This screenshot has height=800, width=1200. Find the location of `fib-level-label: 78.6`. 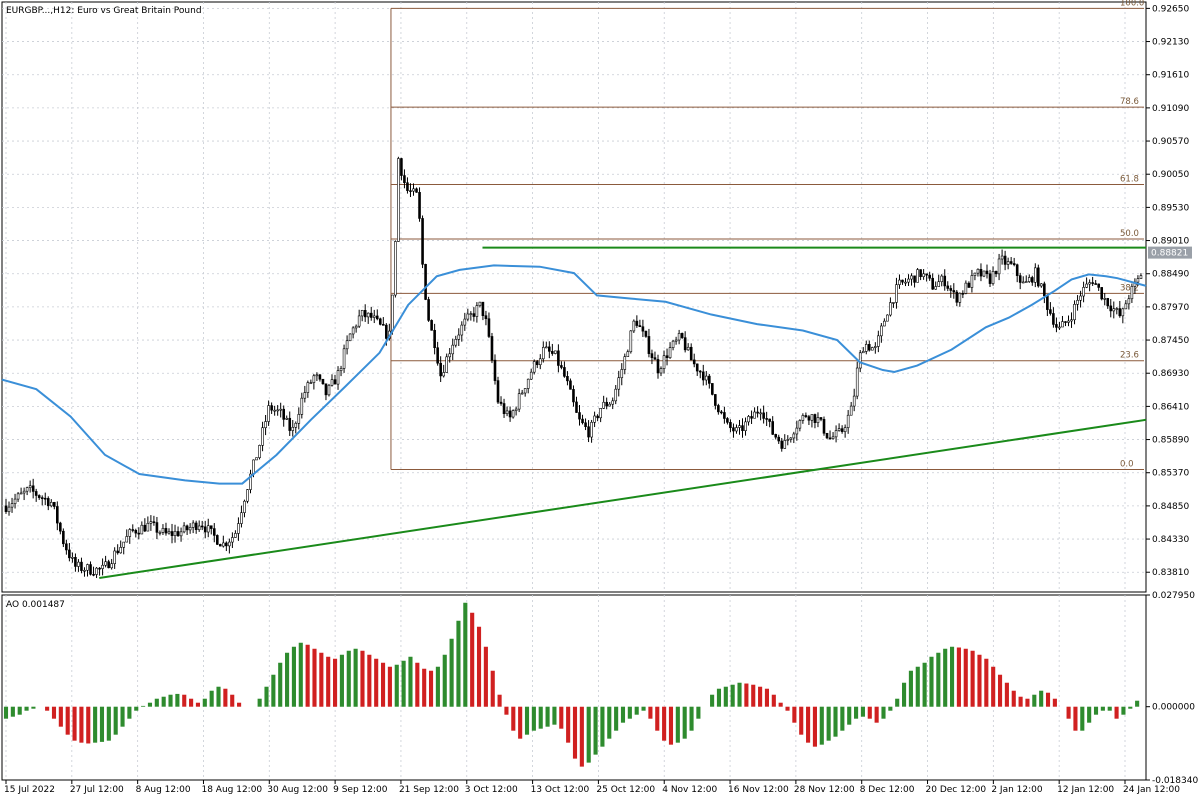

fib-level-label: 78.6 is located at coordinates (1129, 102).